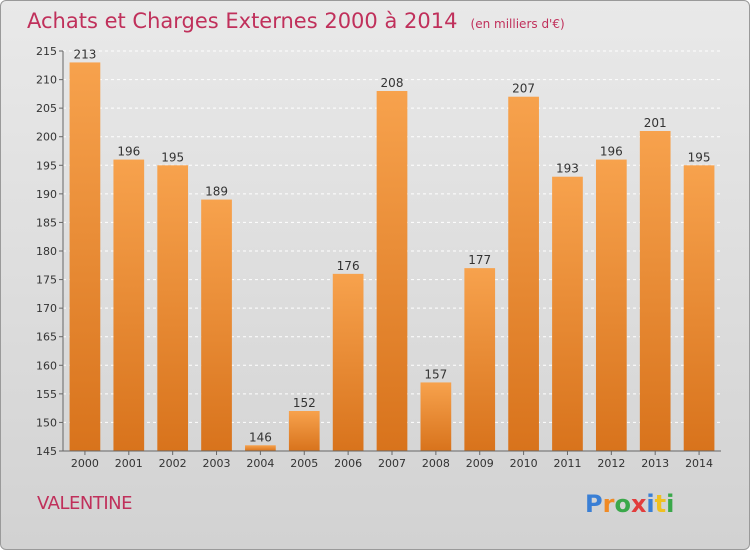 The width and height of the screenshot is (750, 550). I want to click on data-label: 177, so click(479, 260).